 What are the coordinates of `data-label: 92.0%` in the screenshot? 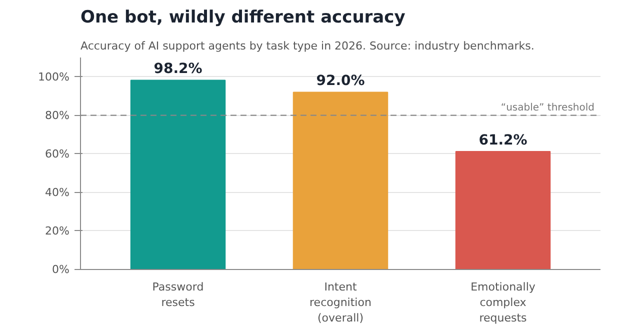 It's located at (340, 81).